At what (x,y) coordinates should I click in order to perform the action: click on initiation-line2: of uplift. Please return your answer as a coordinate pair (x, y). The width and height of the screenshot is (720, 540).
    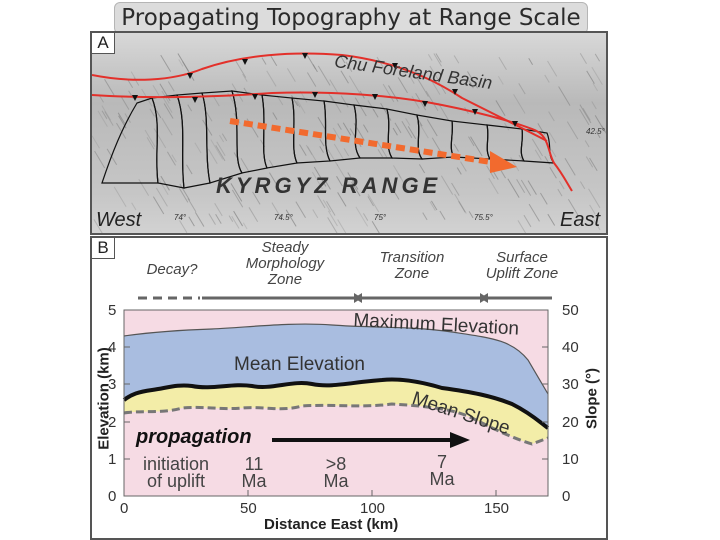
    Looking at the image, I should click on (176, 481).